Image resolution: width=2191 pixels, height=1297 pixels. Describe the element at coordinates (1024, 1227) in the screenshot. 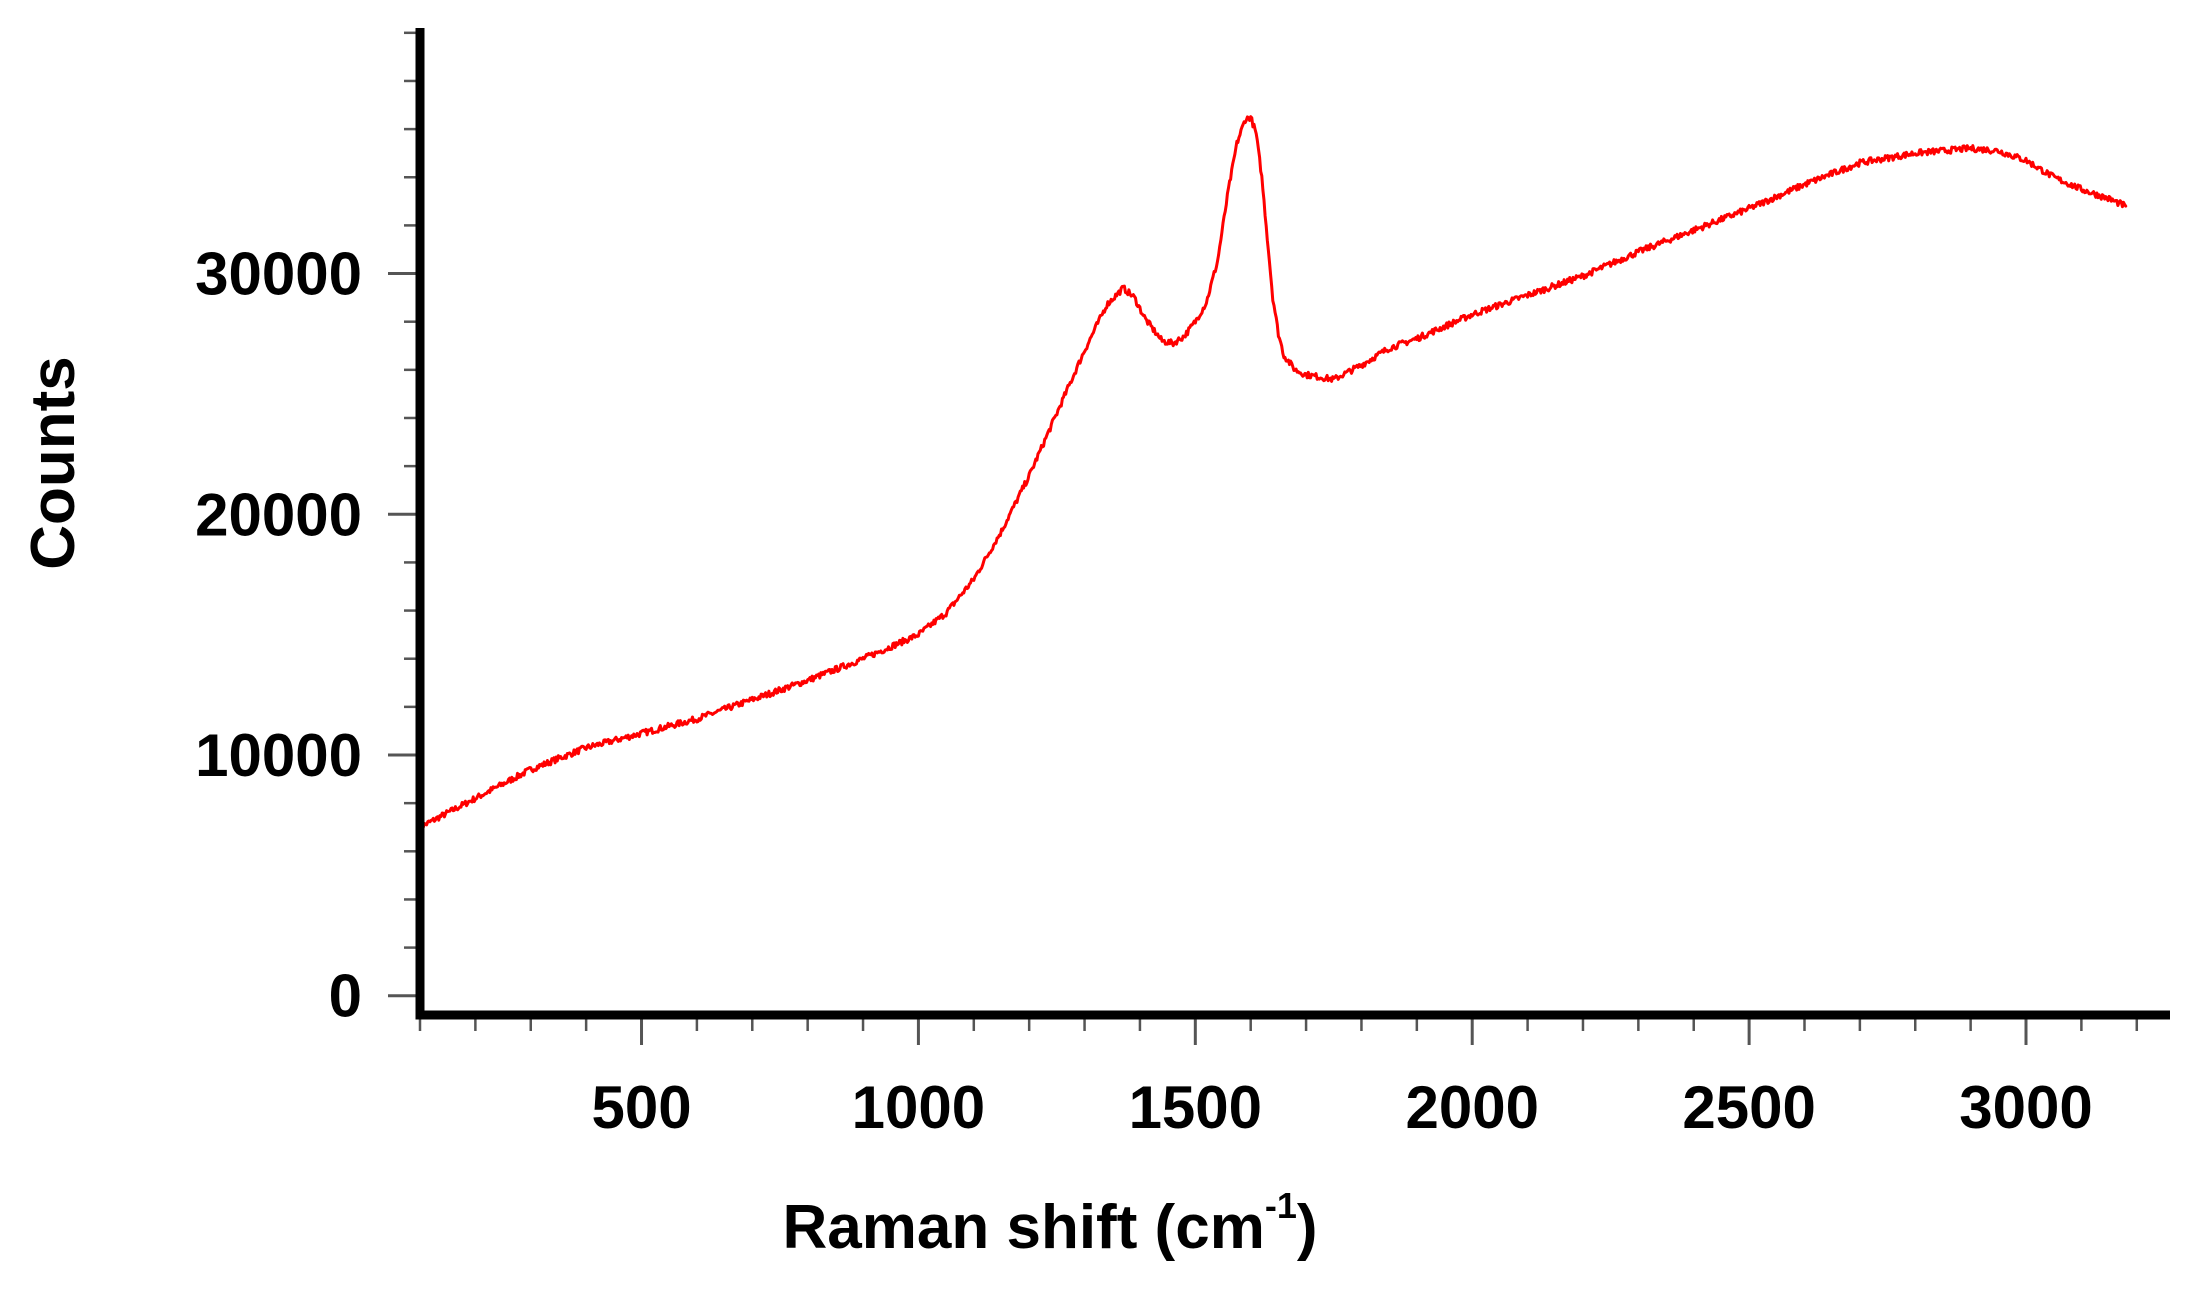

I see `x-axis-label-main: Raman shift (cm` at that location.